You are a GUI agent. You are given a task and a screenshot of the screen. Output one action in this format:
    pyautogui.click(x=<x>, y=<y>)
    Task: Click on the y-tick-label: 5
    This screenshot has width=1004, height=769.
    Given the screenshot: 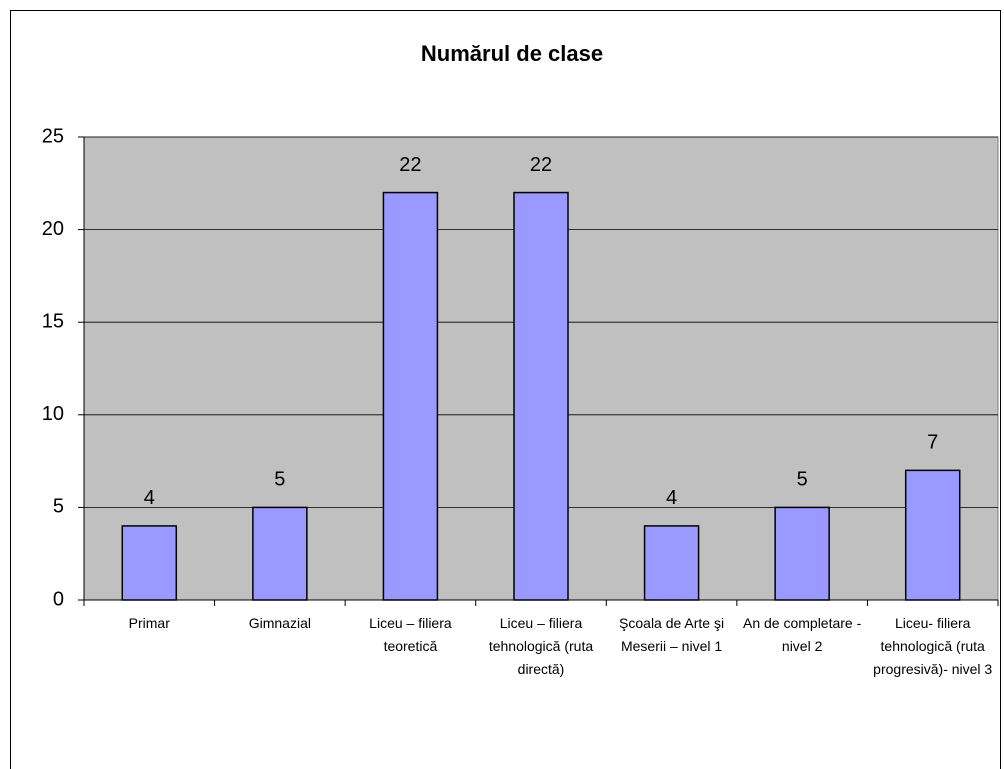 What is the action you would take?
    pyautogui.click(x=58, y=507)
    